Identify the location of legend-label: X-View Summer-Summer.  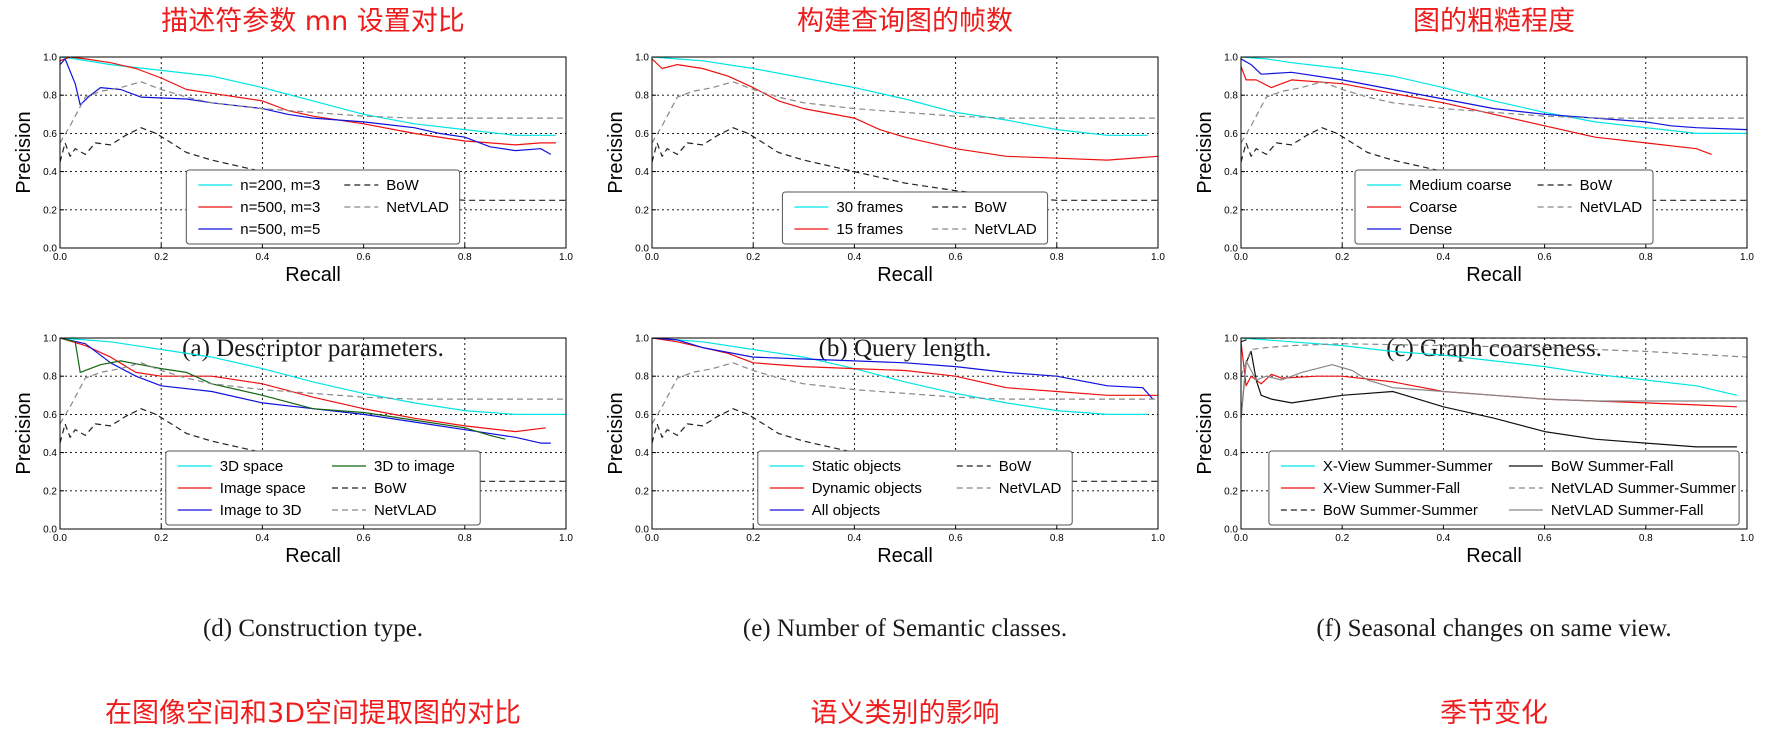
(1408, 466).